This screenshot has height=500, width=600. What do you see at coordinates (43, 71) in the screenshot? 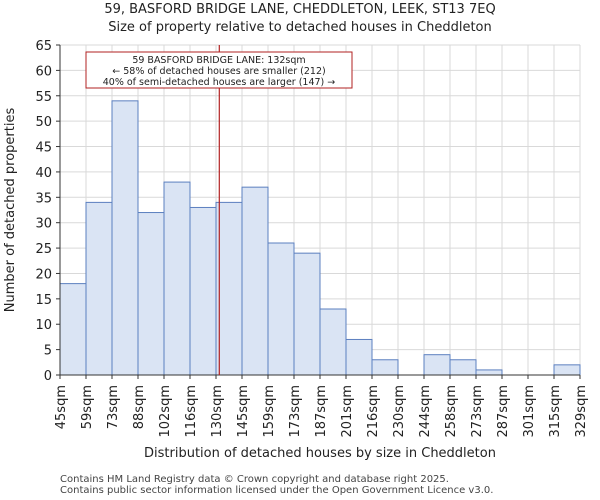
I see `y-tick-label: 60` at bounding box center [43, 71].